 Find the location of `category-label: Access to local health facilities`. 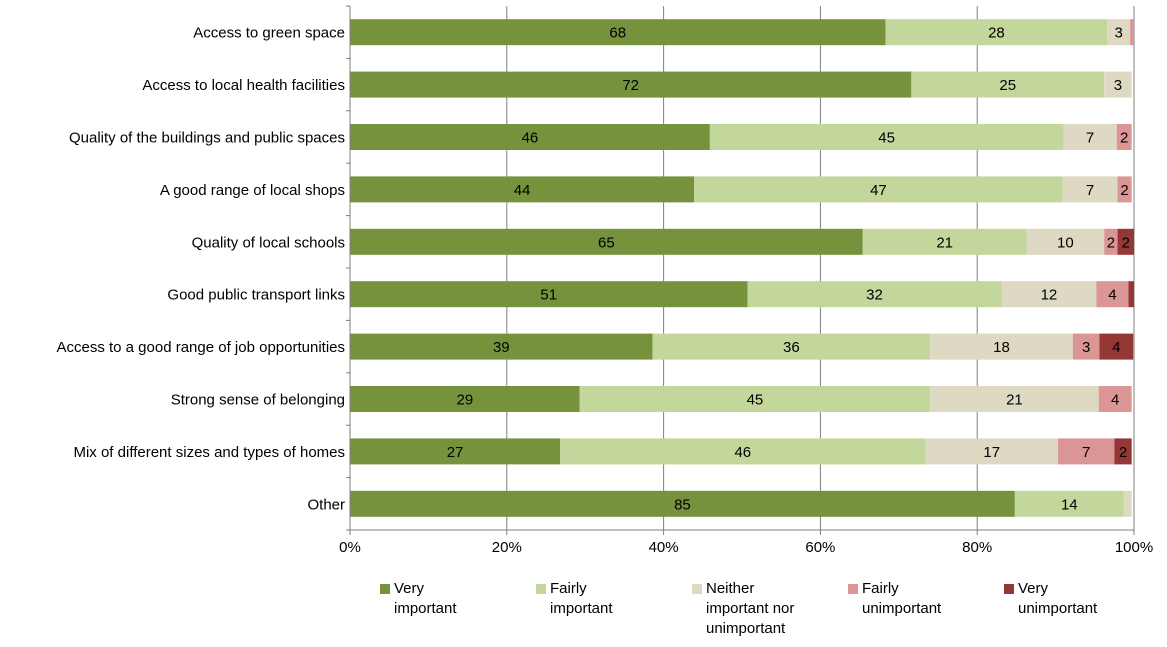

category-label: Access to local health facilities is located at coordinates (243, 85).